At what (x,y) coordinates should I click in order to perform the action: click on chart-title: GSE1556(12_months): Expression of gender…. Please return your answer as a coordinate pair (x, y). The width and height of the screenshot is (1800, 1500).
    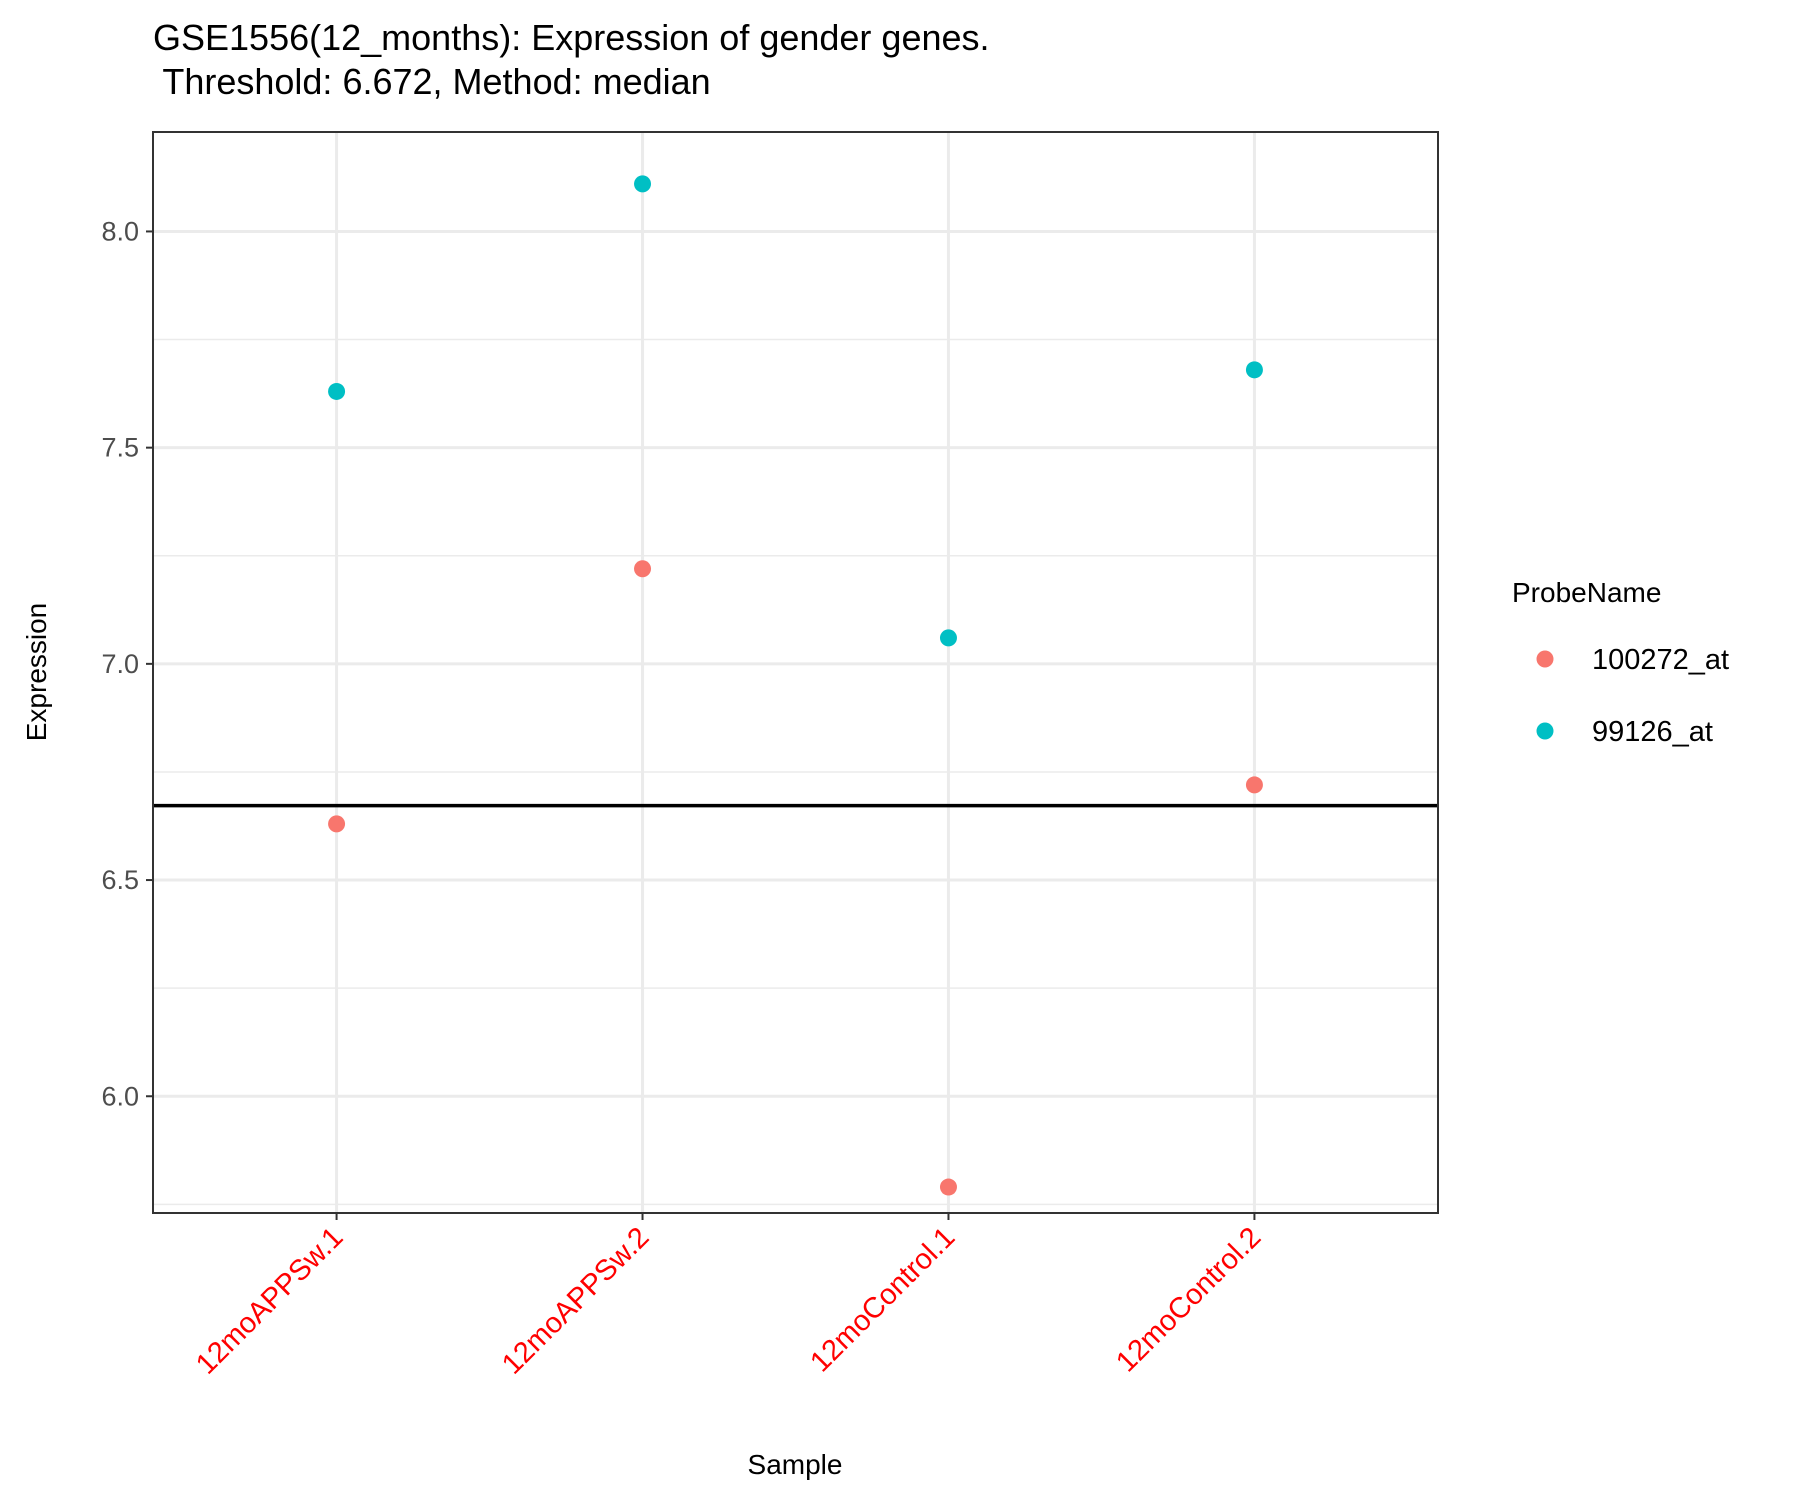
    Looking at the image, I should click on (571, 37).